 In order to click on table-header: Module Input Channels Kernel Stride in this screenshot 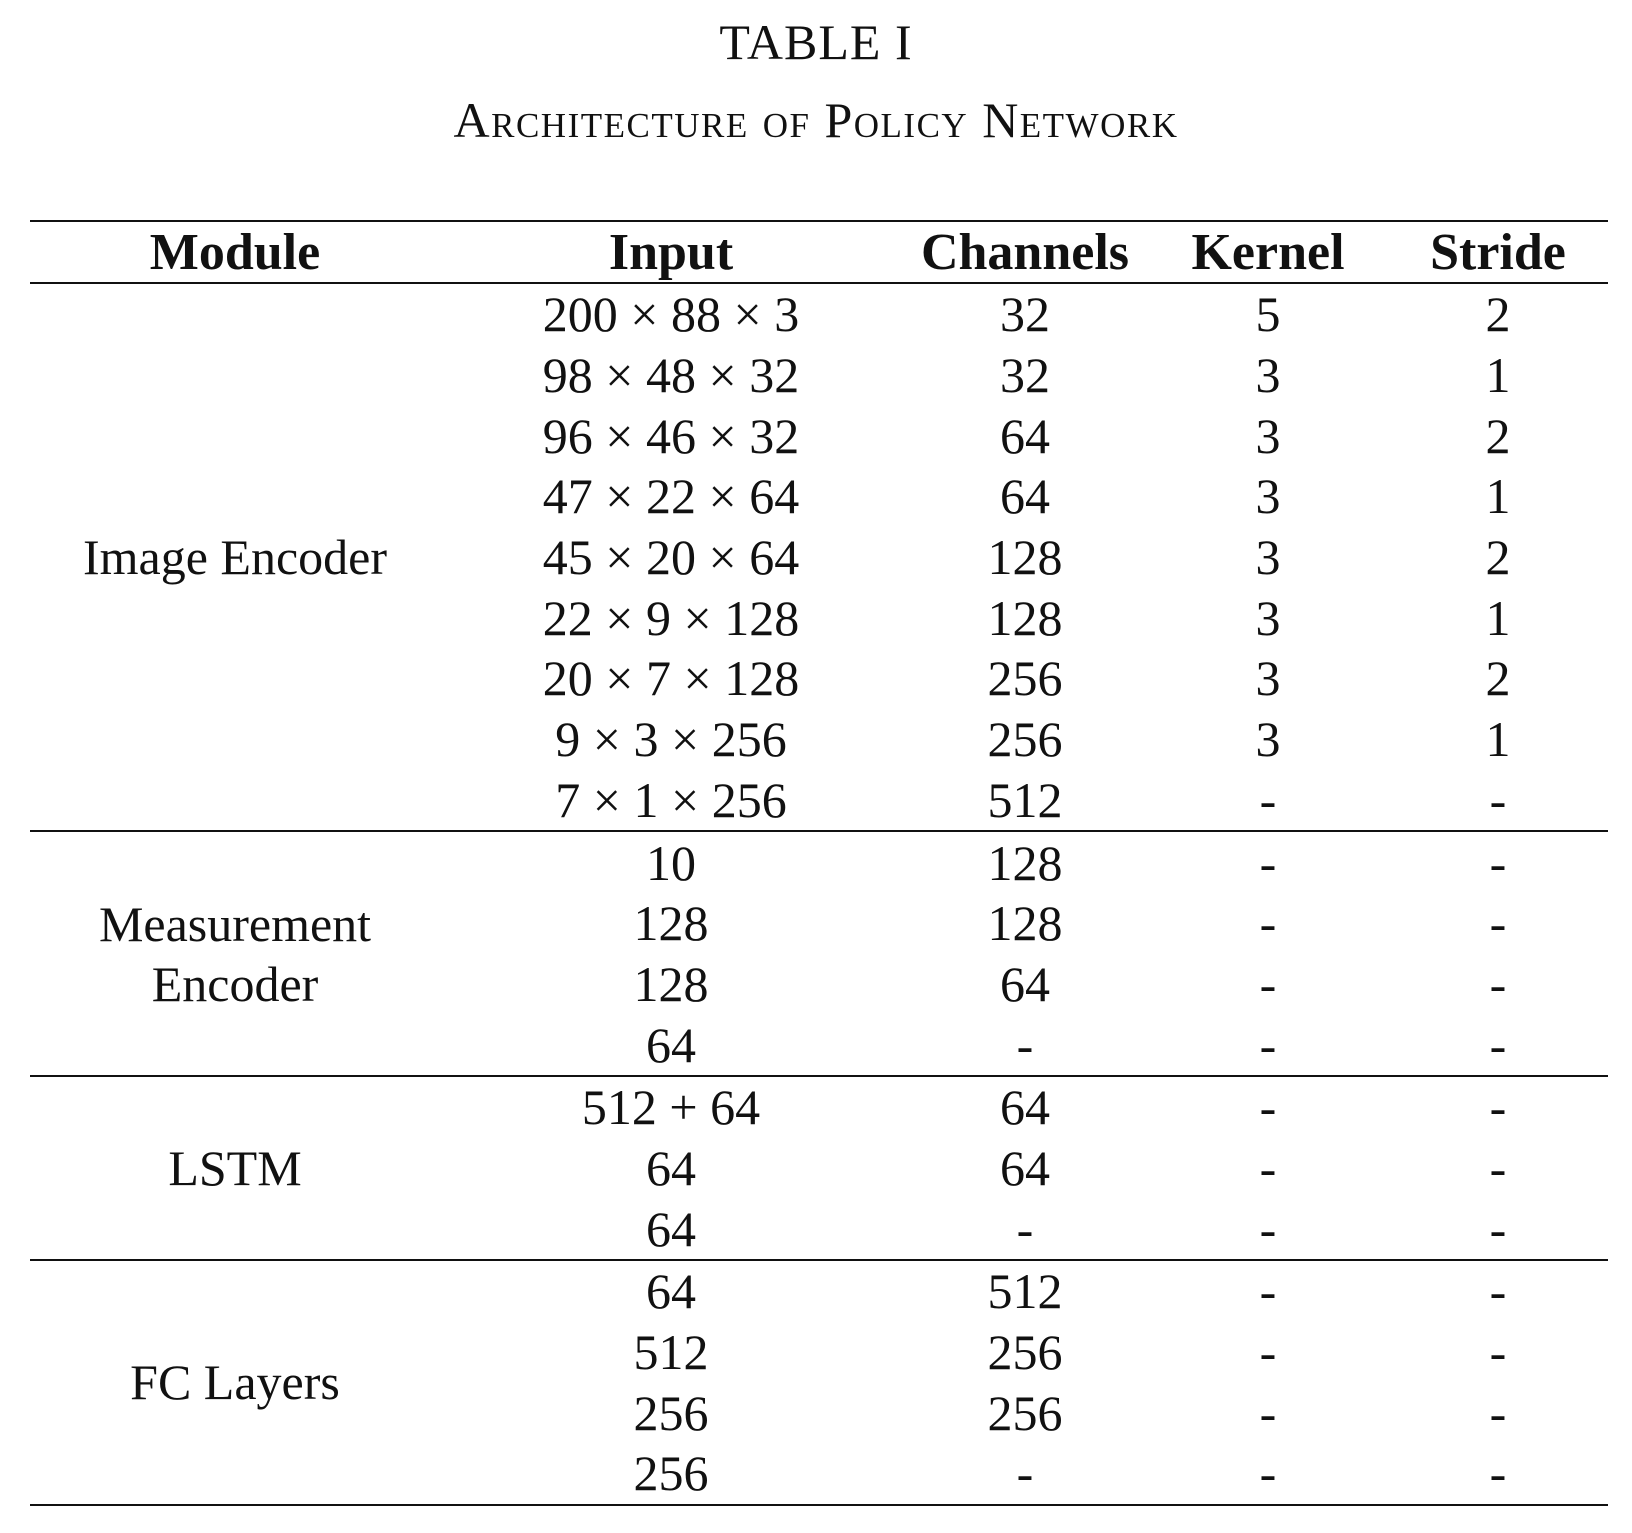, I will do `click(819, 252)`.